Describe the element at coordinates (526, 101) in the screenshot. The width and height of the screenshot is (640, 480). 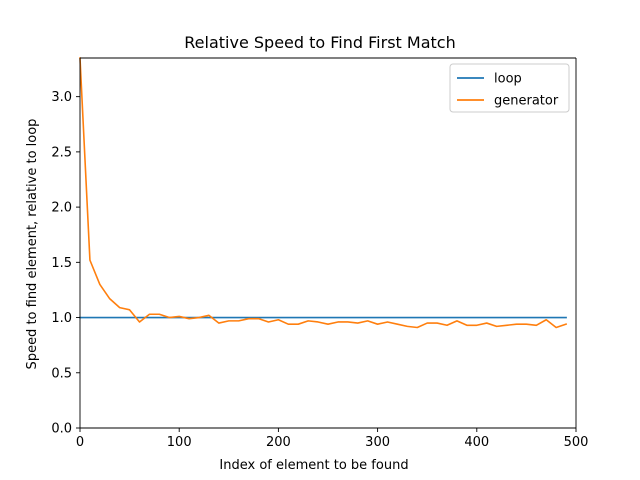
I see `legend-label-generator: generator` at that location.